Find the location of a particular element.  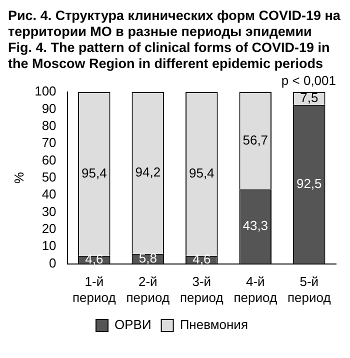

chart-subtitle: Fig. 4. The pattern of clinical forms of COVID-19 in the Moscow Region in different epidemic periods is located at coordinates (169, 56).